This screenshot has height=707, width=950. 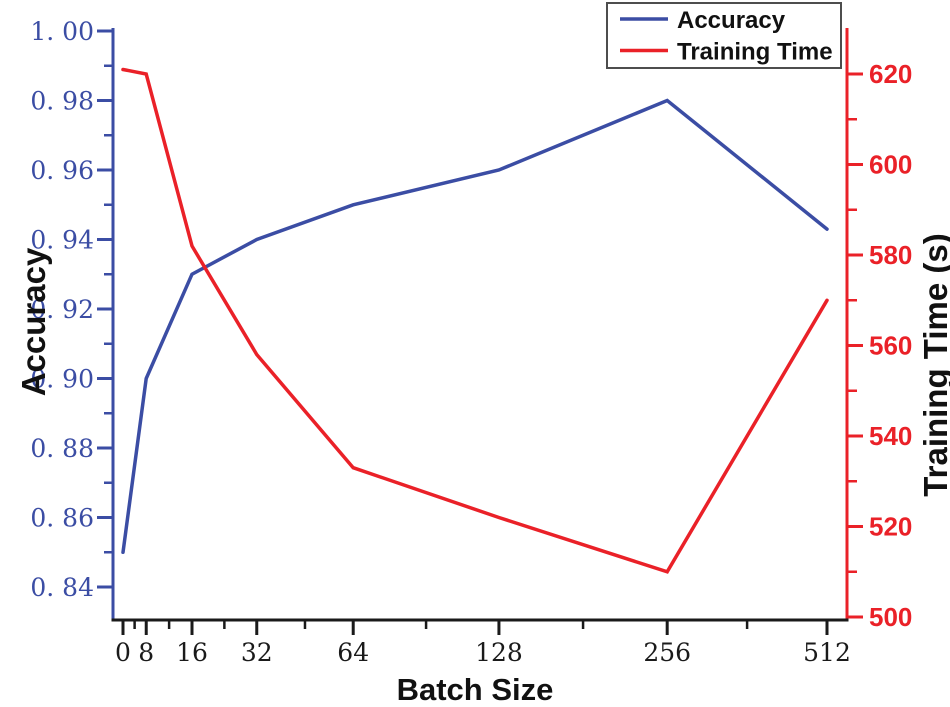 I want to click on legend: Accuracy Training Time, so click(x=724, y=35).